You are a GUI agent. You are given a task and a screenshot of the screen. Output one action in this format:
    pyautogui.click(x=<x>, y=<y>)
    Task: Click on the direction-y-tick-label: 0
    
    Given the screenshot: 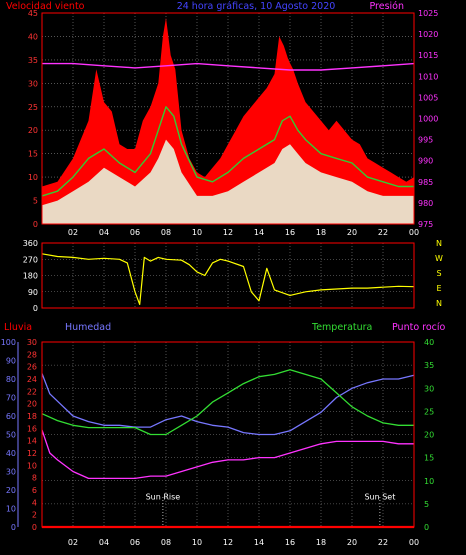 What is the action you would take?
    pyautogui.click(x=35, y=308)
    